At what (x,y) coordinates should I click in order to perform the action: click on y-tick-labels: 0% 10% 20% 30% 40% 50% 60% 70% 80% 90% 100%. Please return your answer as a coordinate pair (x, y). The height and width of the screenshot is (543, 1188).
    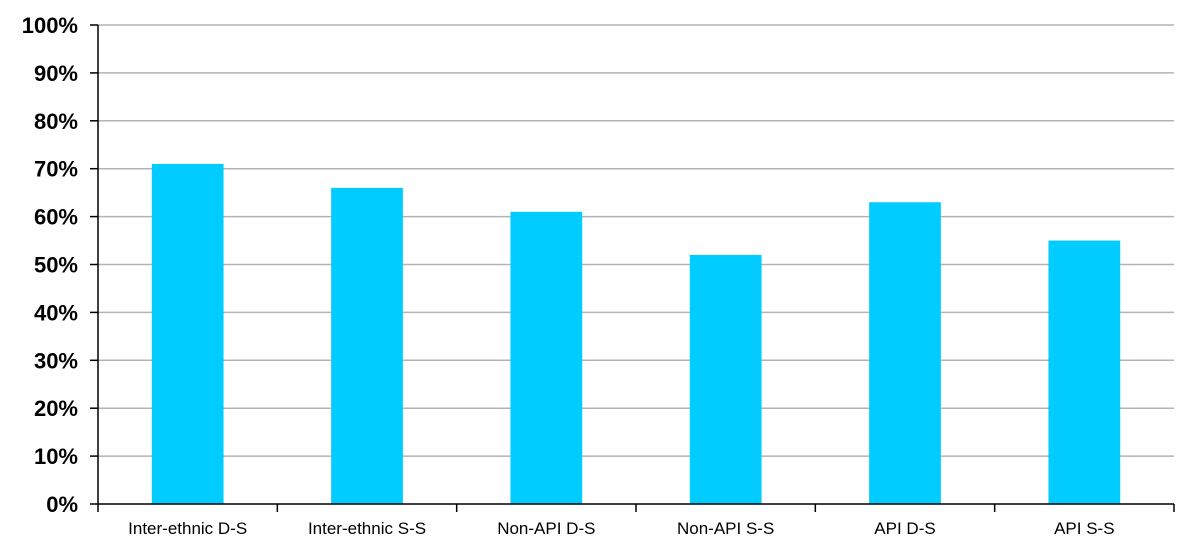
    Looking at the image, I should click on (50, 265).